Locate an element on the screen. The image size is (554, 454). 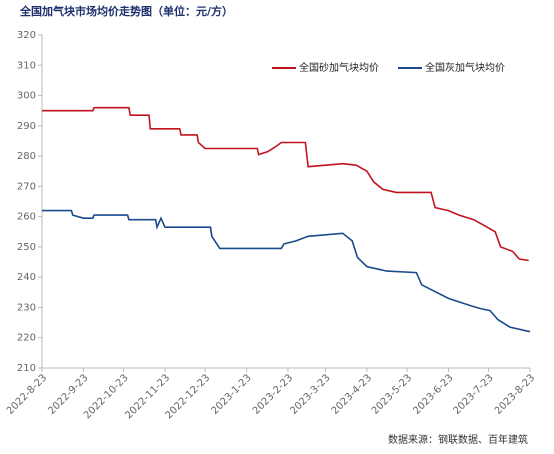
x-tick-label: 2023-3-23 is located at coordinates (310, 394).